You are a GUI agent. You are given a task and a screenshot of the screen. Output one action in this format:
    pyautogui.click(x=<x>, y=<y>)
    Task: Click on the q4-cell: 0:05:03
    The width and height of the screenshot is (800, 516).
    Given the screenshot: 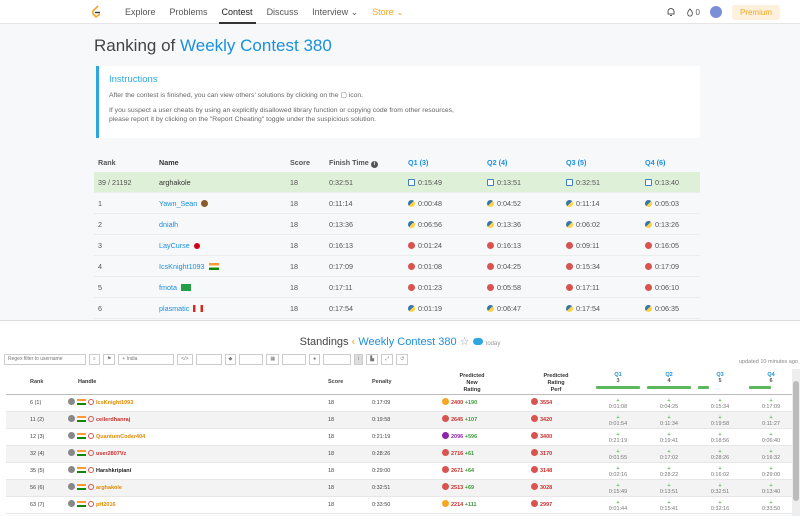 What is the action you would take?
    pyautogui.click(x=662, y=203)
    